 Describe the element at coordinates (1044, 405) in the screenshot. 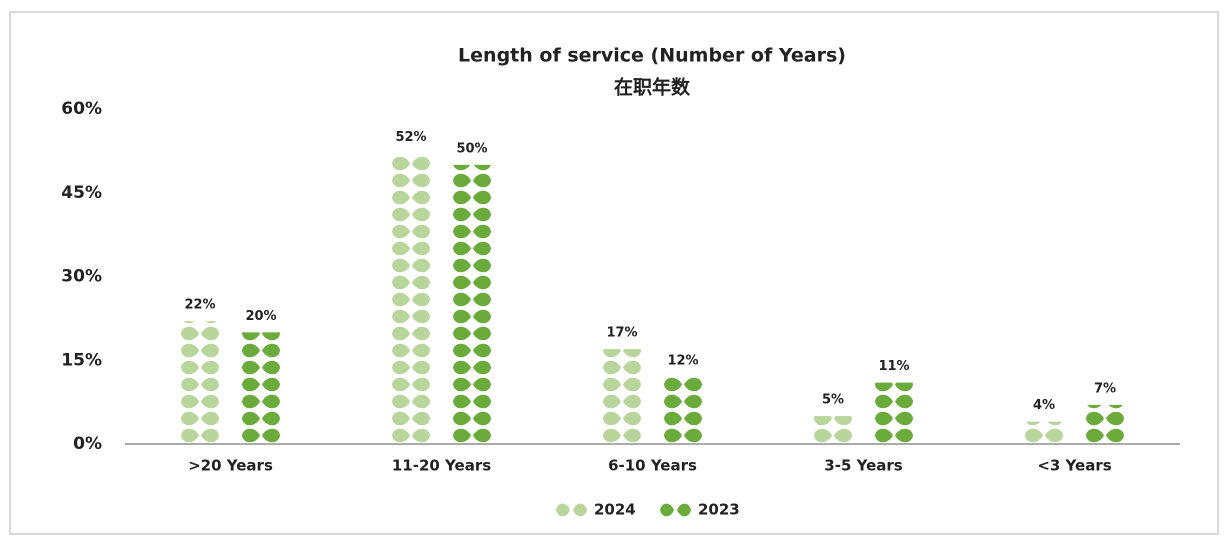

I see `value-label: 4%` at that location.